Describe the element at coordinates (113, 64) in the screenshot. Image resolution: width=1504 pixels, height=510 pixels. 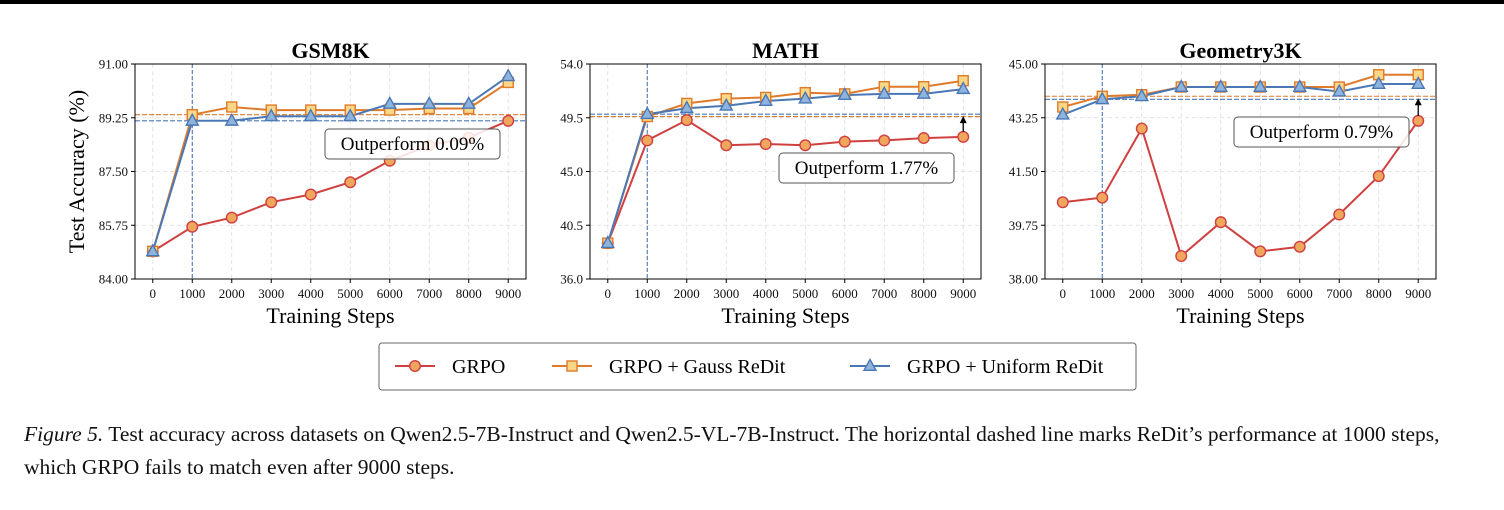
I see `y-tick-label: 91.00` at that location.